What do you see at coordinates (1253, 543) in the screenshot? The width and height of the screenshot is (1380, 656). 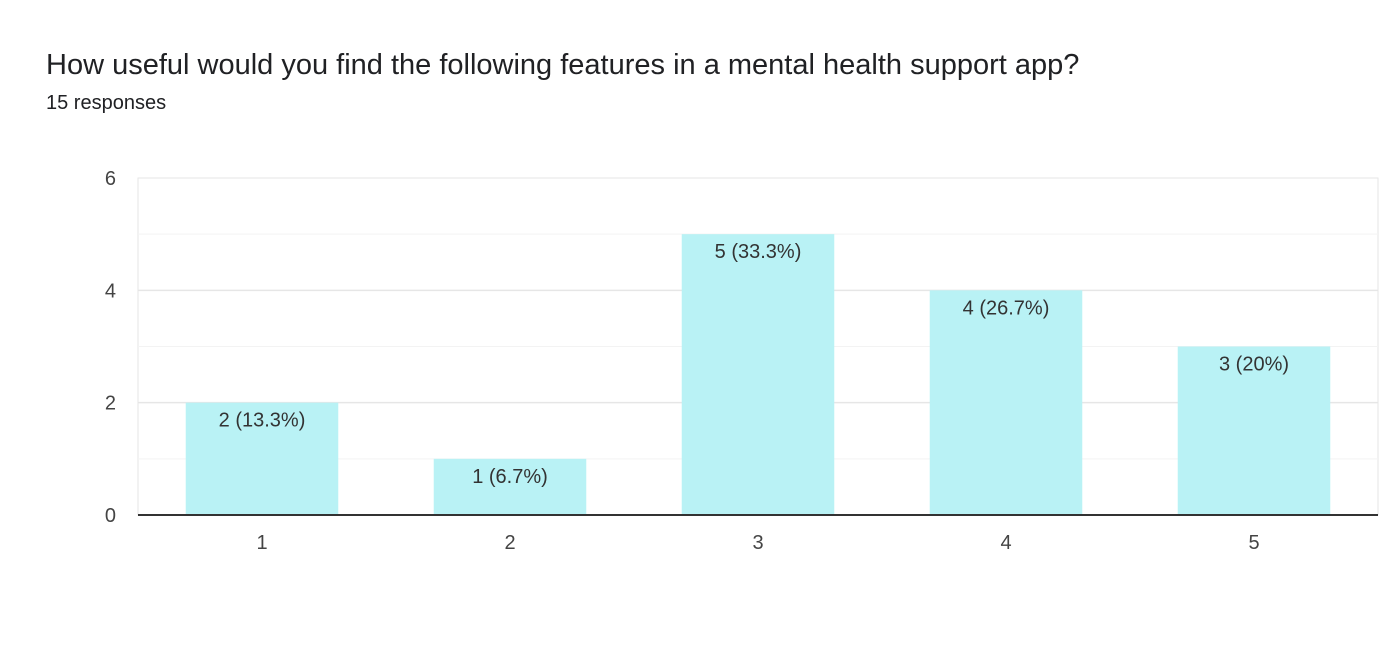 I see `x-tick-label-5: 5` at bounding box center [1253, 543].